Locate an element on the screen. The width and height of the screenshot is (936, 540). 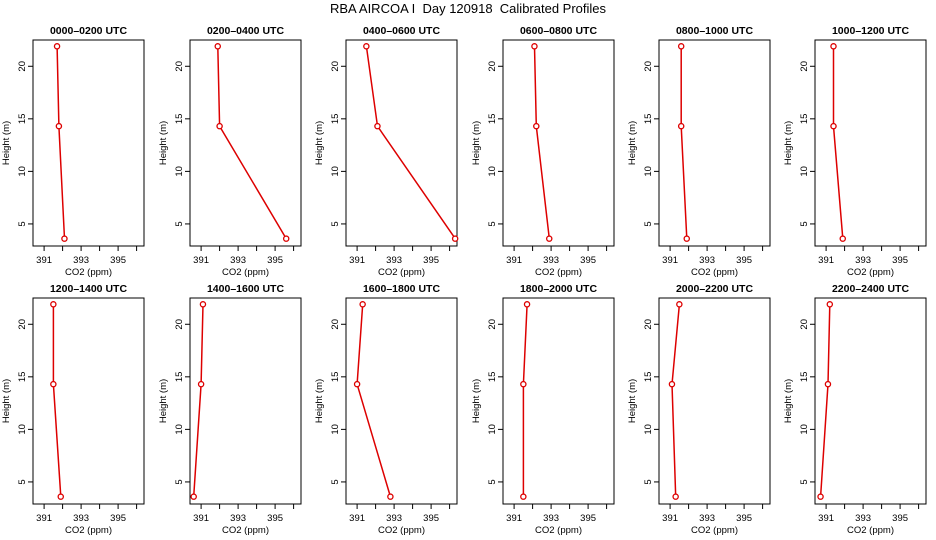
panel-title: 1200–1400 UTC is located at coordinates (88, 289).